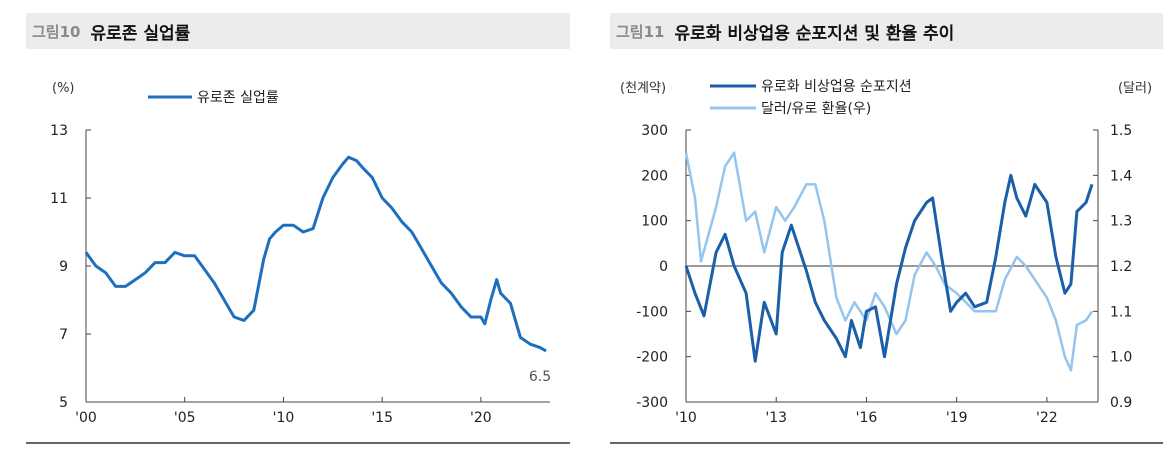 The width and height of the screenshot is (1173, 450). I want to click on y-tick-label-left: 0, so click(663, 267).